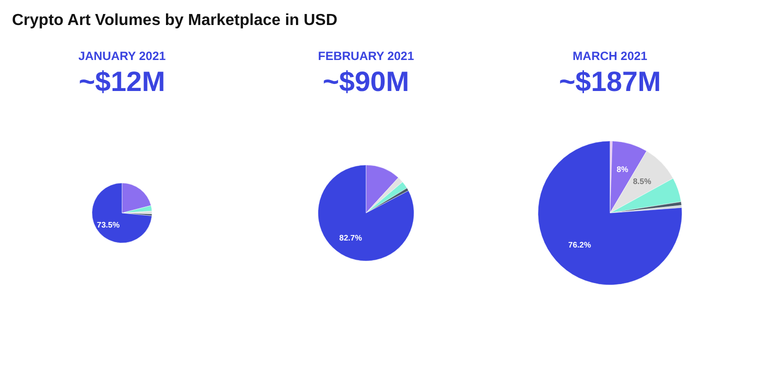  Describe the element at coordinates (122, 56) in the screenshot. I see `chart-title: JANUARY 2021` at that location.